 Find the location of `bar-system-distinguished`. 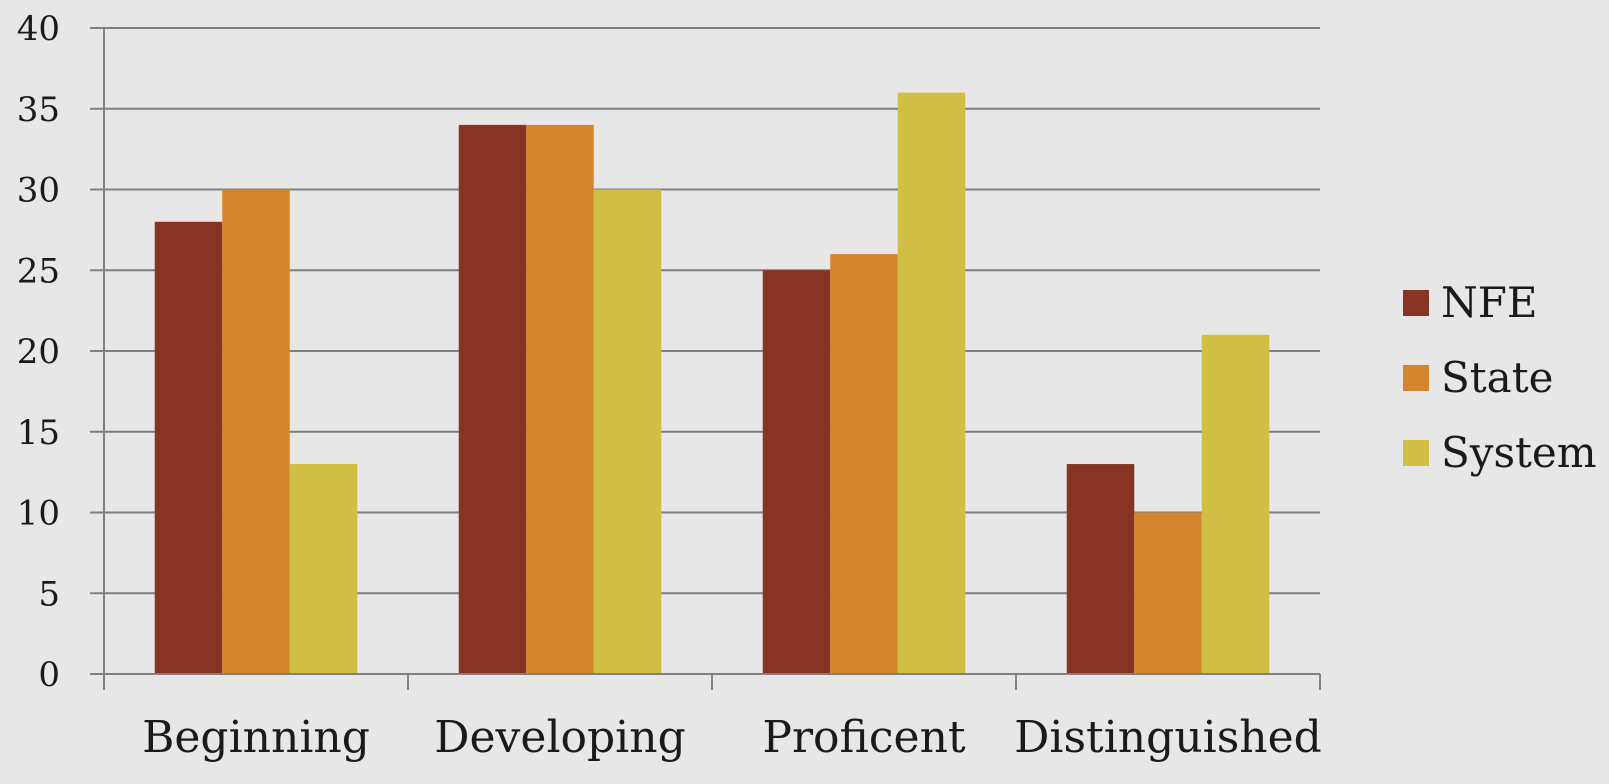

bar-system-distinguished is located at coordinates (1235, 504).